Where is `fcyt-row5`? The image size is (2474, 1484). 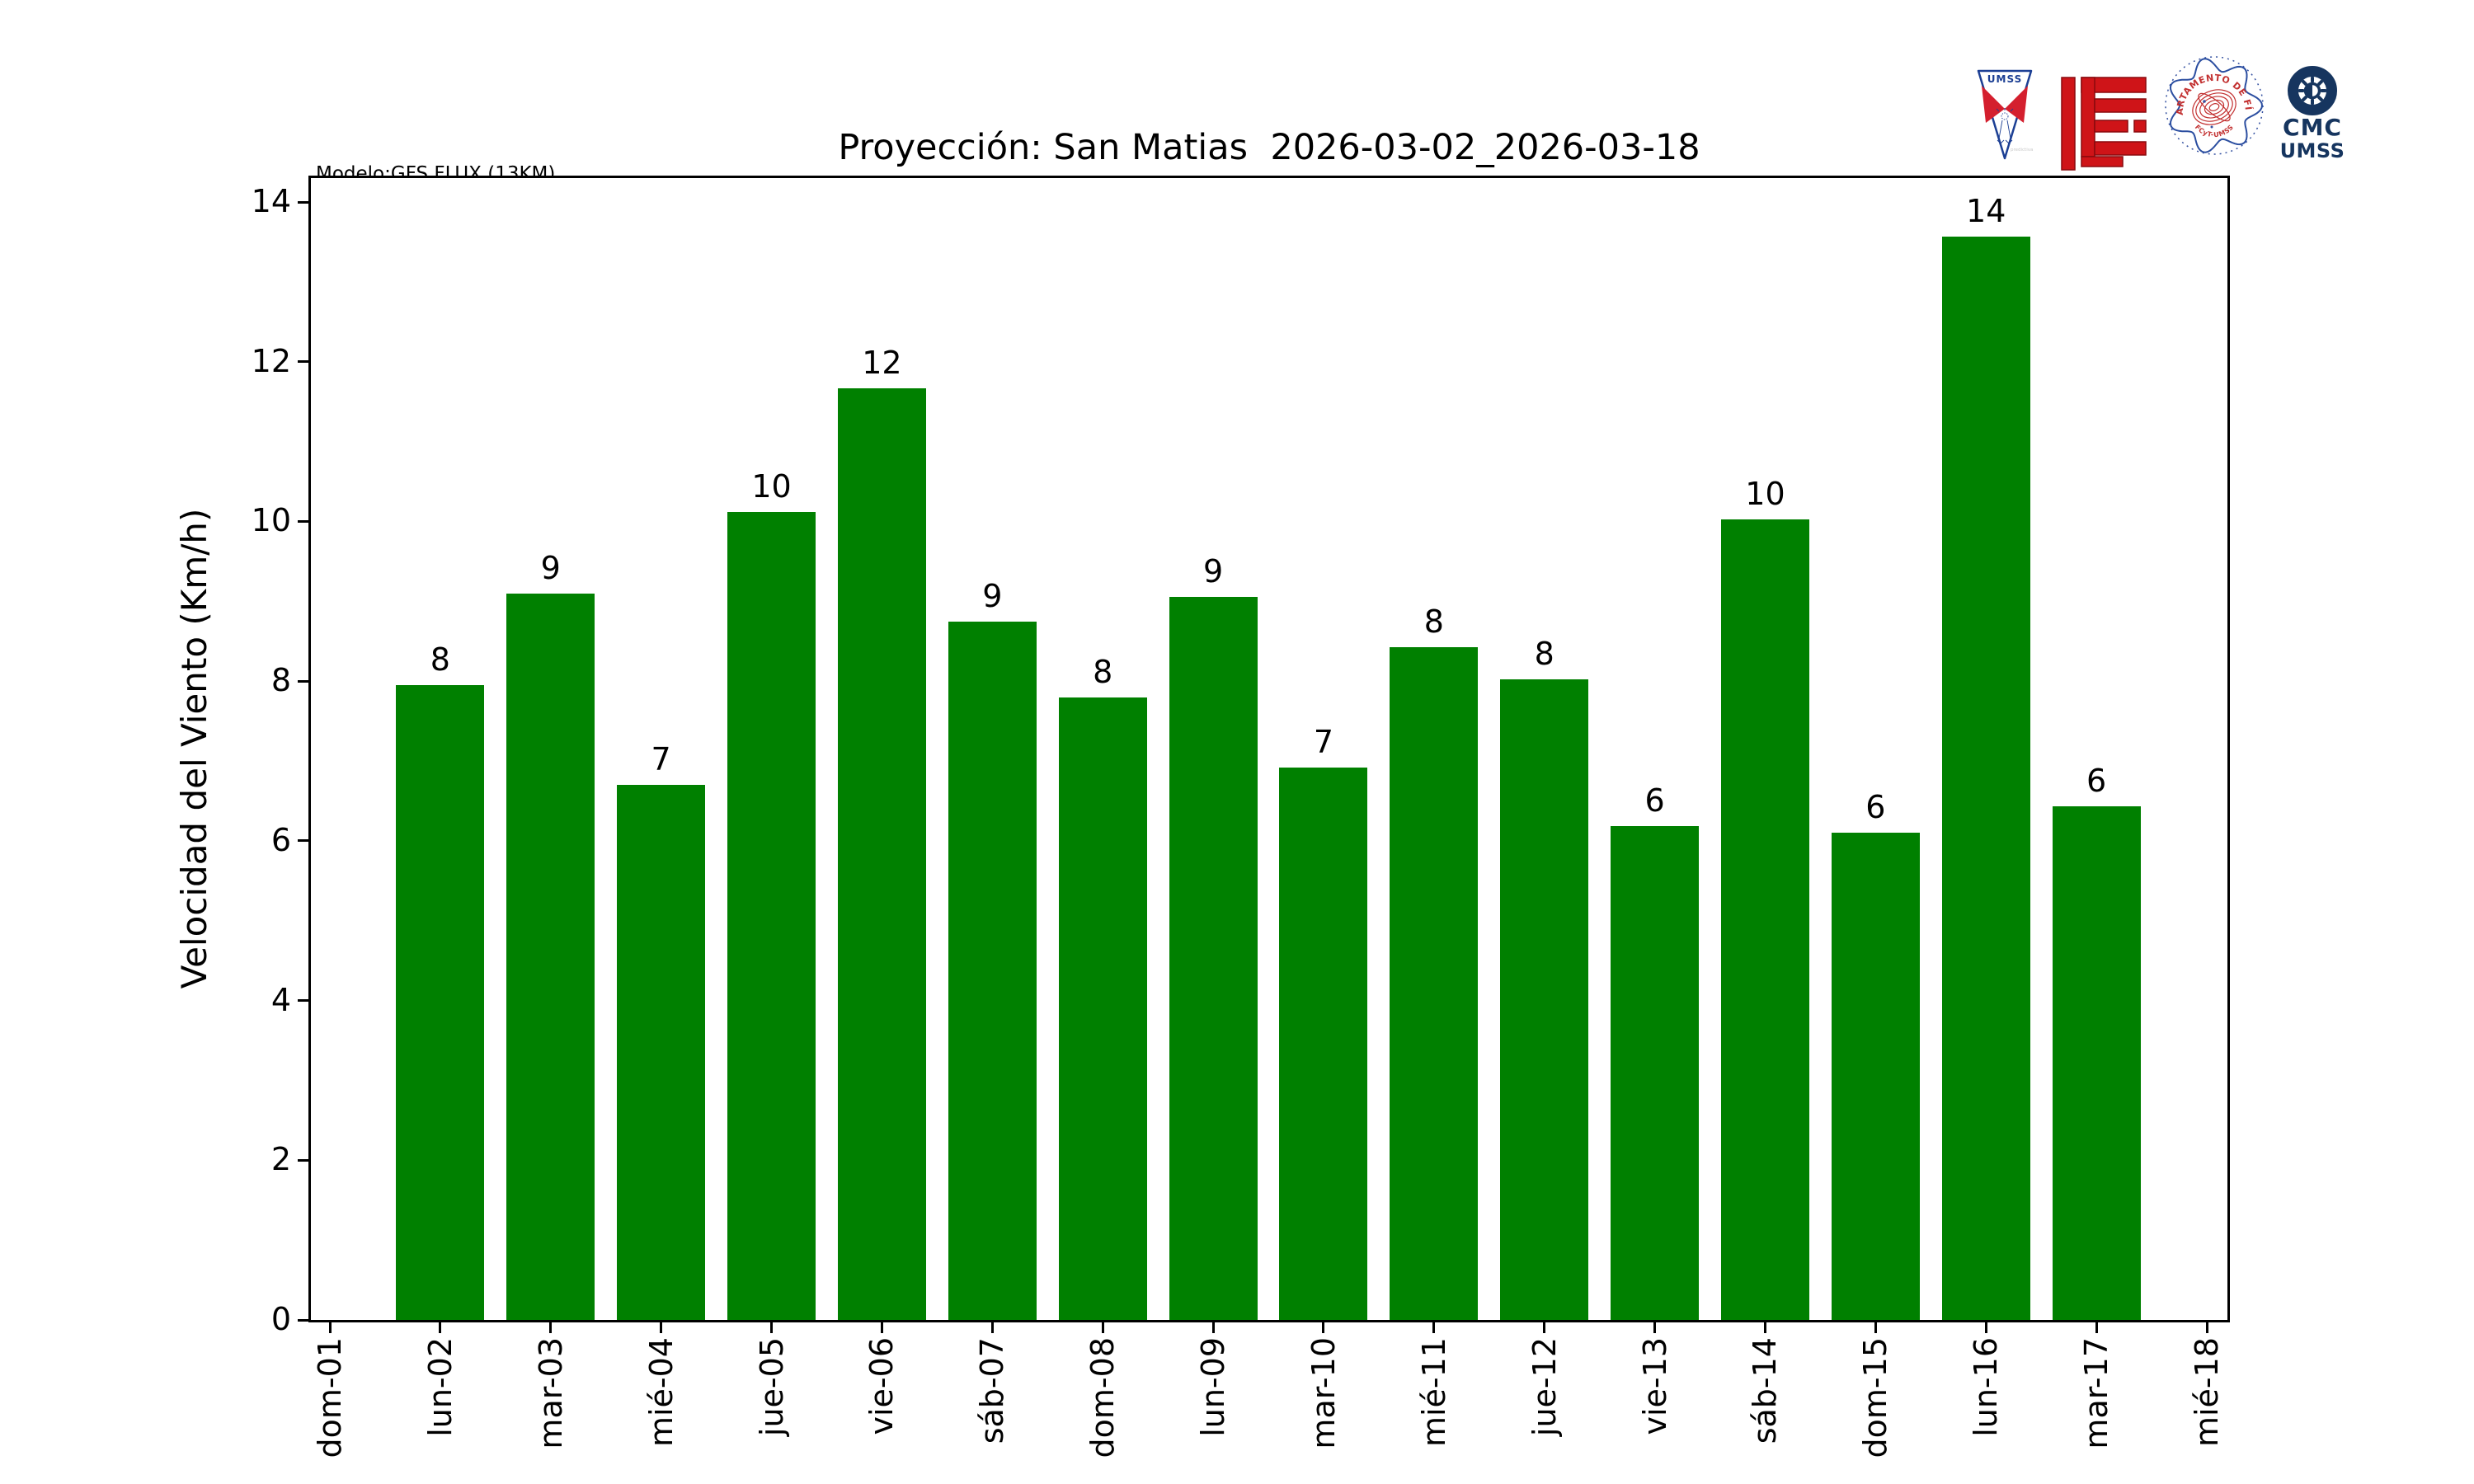 fcyt-row5 is located at coordinates (2102, 161).